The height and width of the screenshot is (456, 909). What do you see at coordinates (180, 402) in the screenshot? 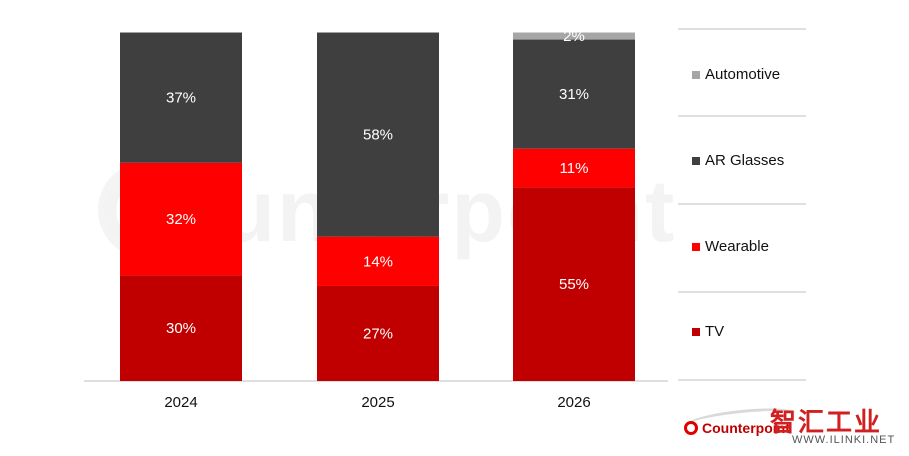
I see `x-tick-label-2024: 2024` at bounding box center [180, 402].